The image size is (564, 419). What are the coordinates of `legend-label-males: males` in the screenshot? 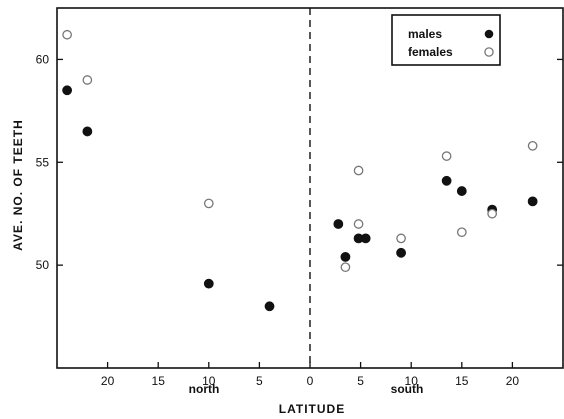 It's located at (425, 34).